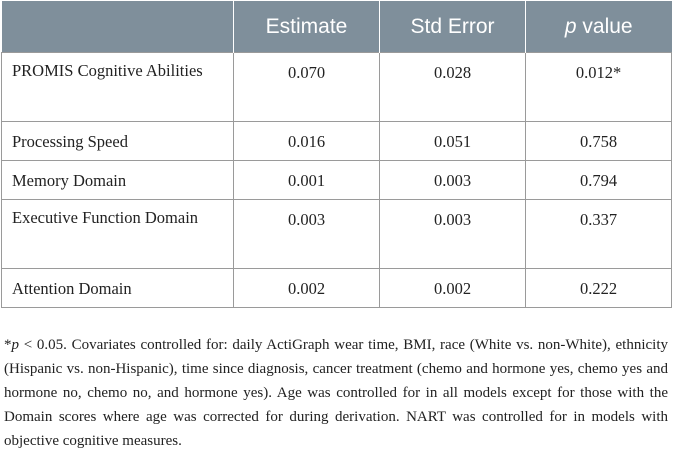  Describe the element at coordinates (306, 141) in the screenshot. I see `estimate-cell: 0.016` at that location.